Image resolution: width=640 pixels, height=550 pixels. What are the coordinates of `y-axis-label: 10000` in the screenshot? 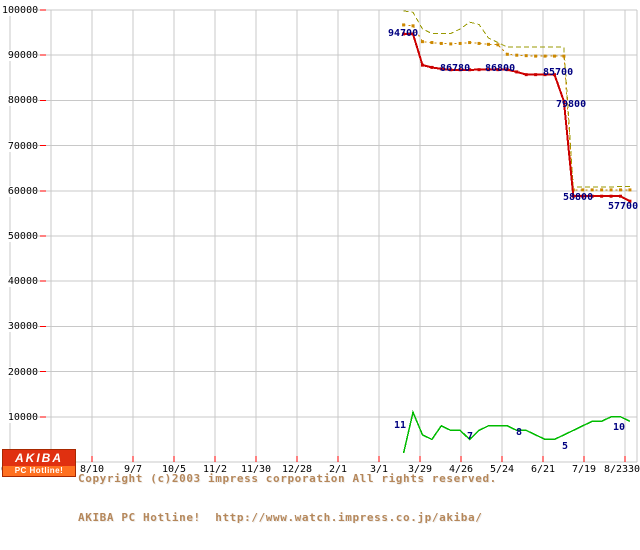 It's located at (20, 417).